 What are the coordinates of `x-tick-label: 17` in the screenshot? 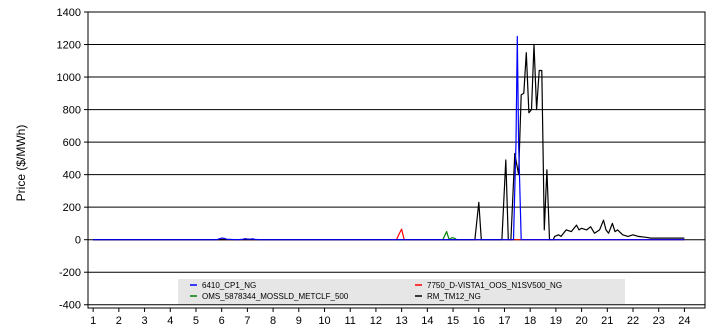 It's located at (504, 321).